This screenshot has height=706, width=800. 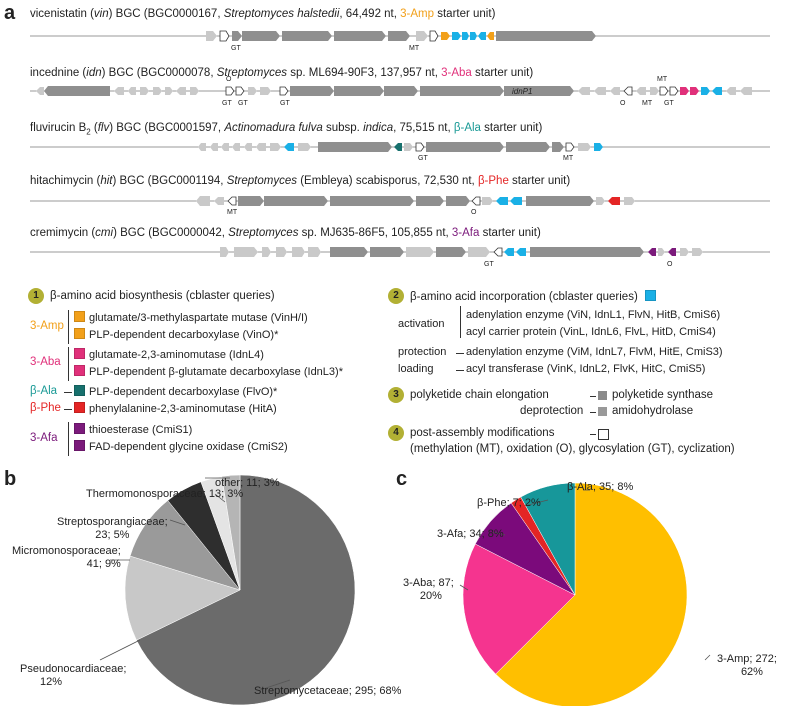 I want to click on pie-c-label-3afa: 3-Afa; 34; 8%, so click(x=470, y=534).